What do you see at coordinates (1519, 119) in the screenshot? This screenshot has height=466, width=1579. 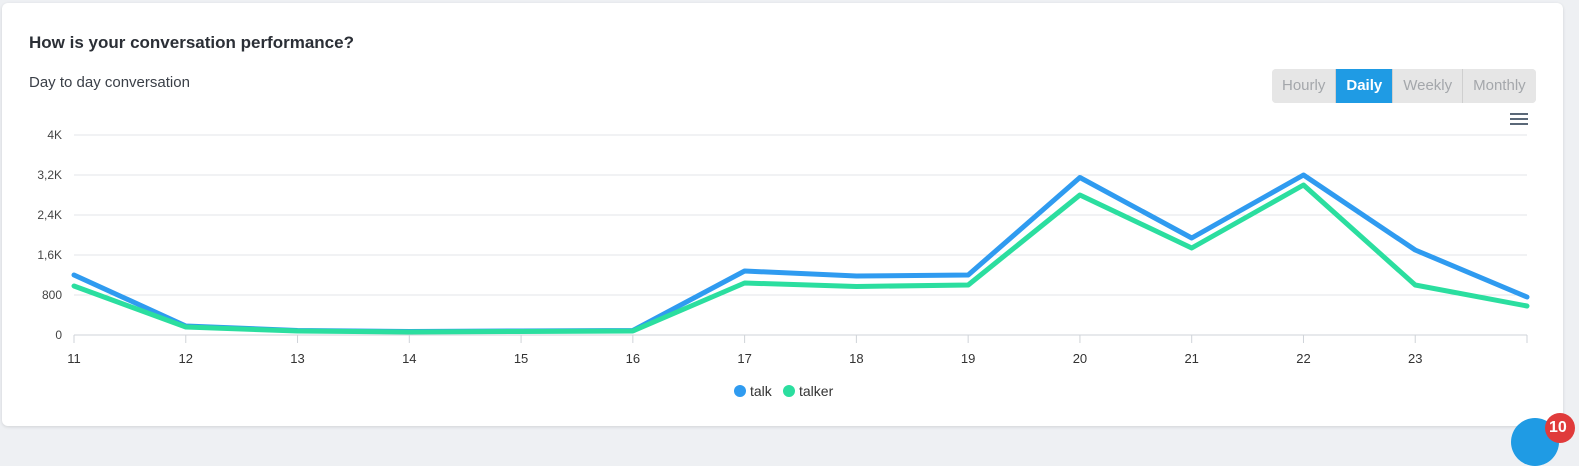 I see `chart-menu-icon` at bounding box center [1519, 119].